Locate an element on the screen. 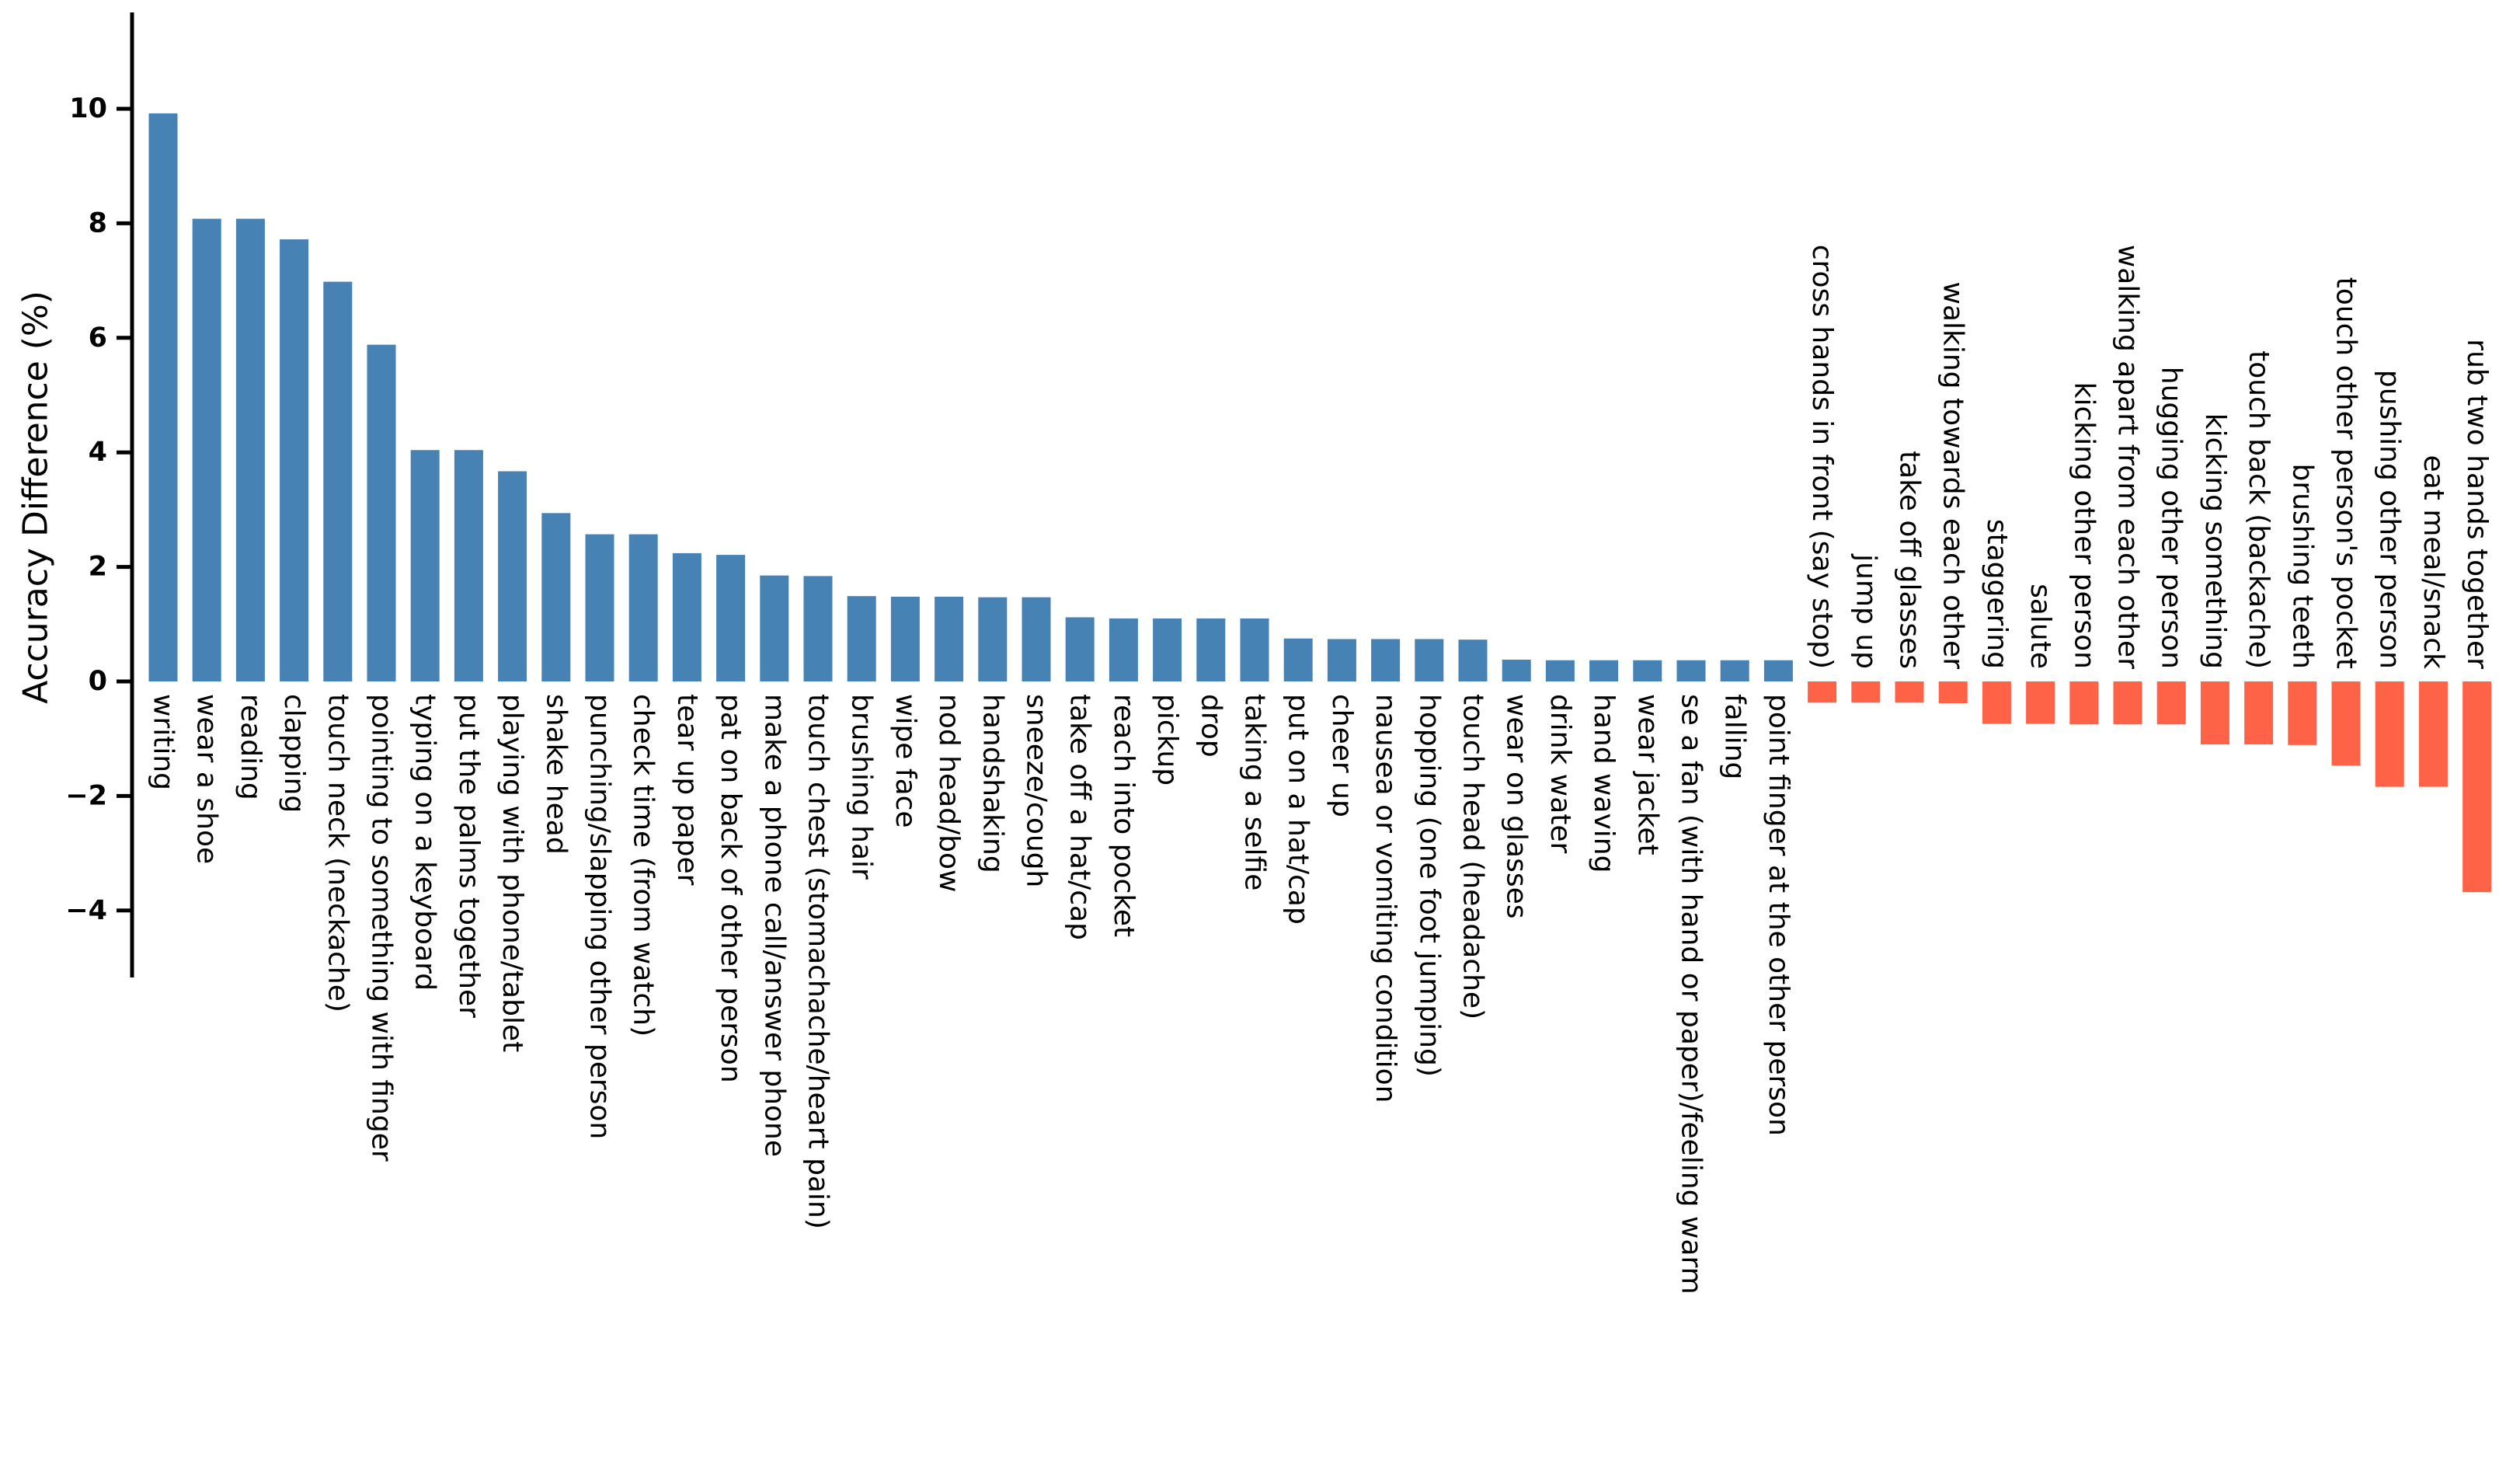 The width and height of the screenshot is (2520, 1467). y-axis-tick-label: 2 is located at coordinates (98, 567).